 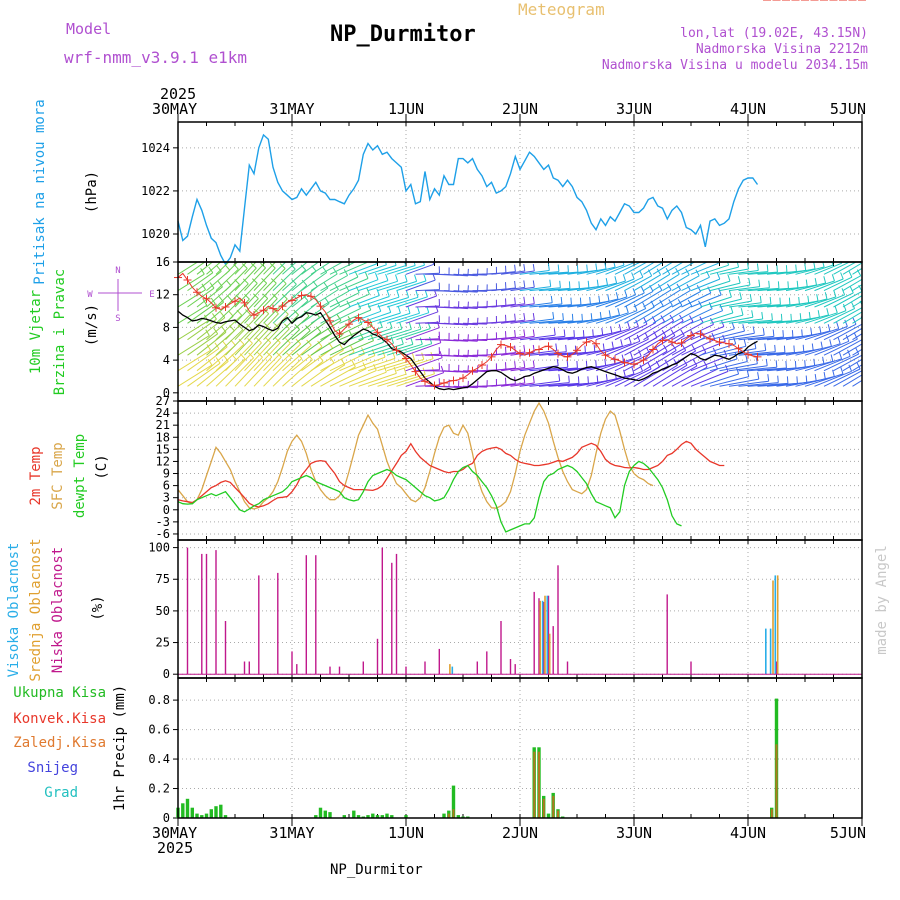 What do you see at coordinates (159, 730) in the screenshot?
I see `y-tick-label: 0.6` at bounding box center [159, 730].